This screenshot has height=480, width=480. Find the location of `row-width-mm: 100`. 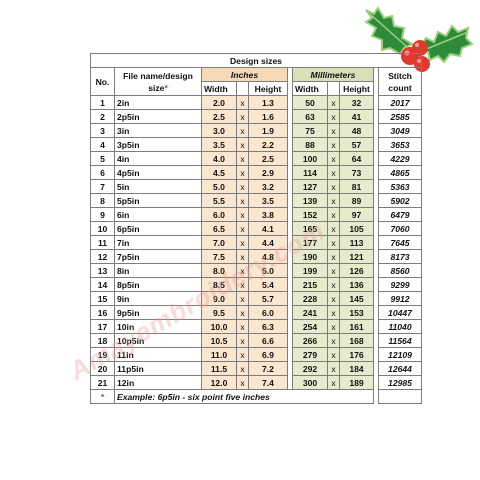

row-width-mm: 100 is located at coordinates (310, 158).